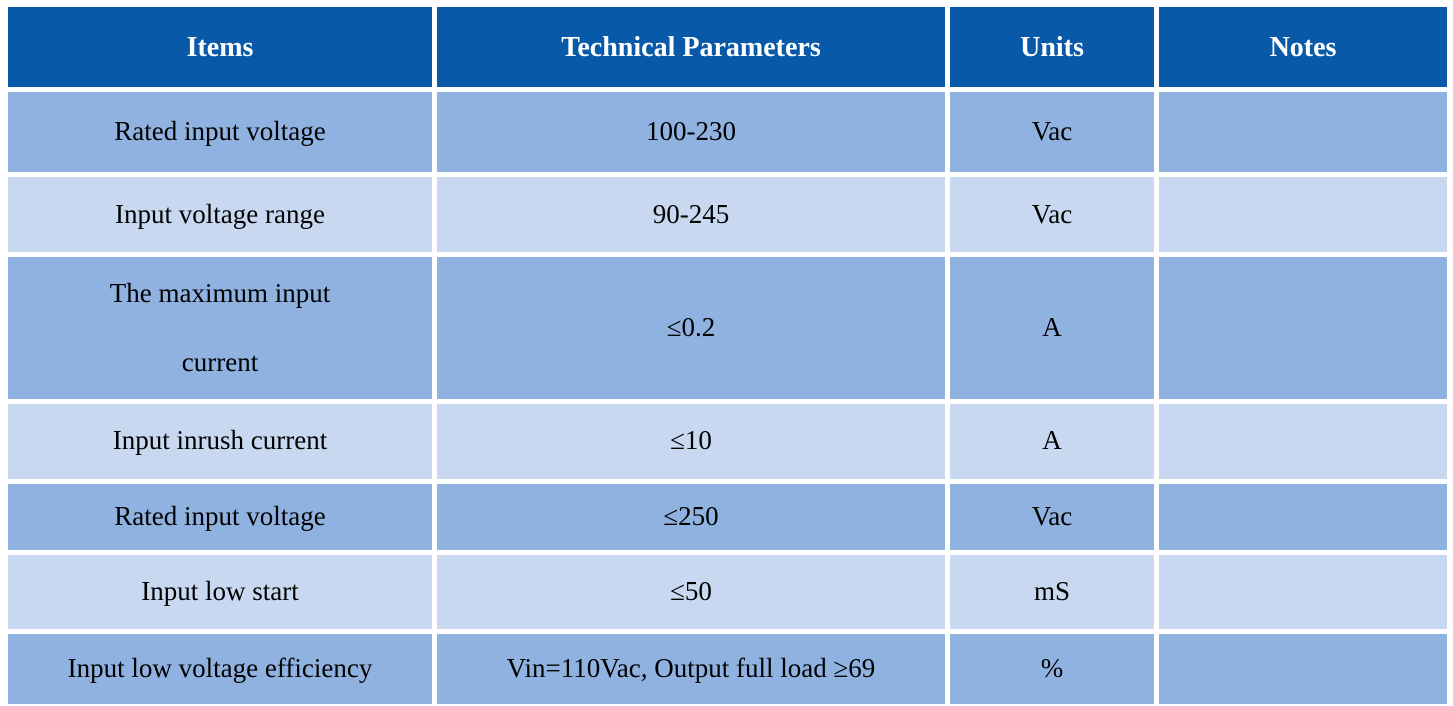 This screenshot has width=1453, height=706. What do you see at coordinates (1303, 47) in the screenshot?
I see `column-header-notes: Notes` at bounding box center [1303, 47].